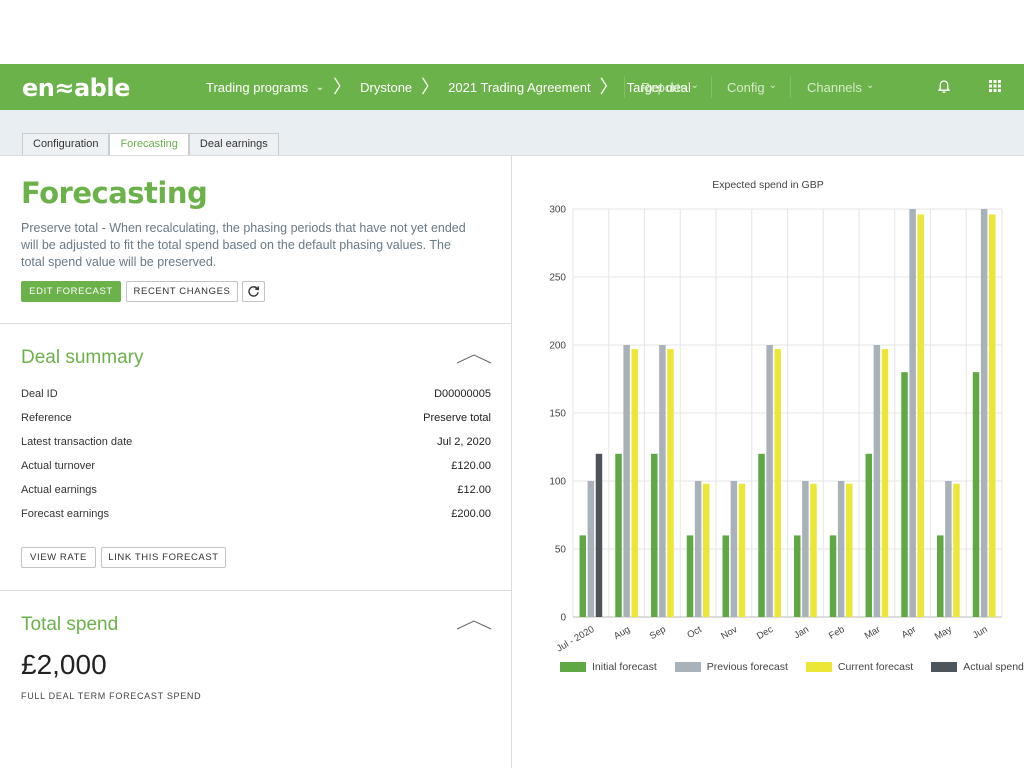 The width and height of the screenshot is (1024, 768). I want to click on enable-logo: en≈able, so click(76, 88).